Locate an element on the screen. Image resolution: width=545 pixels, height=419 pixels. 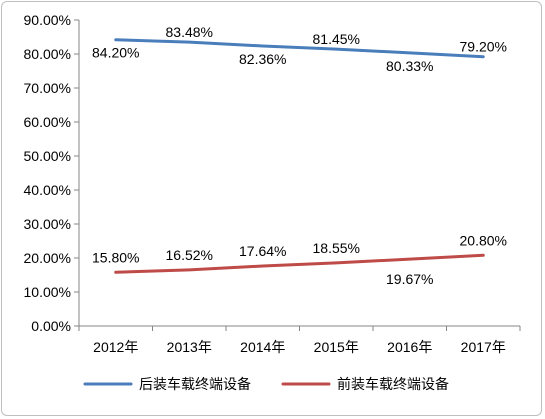
data-label: 20.80% is located at coordinates (483, 240).